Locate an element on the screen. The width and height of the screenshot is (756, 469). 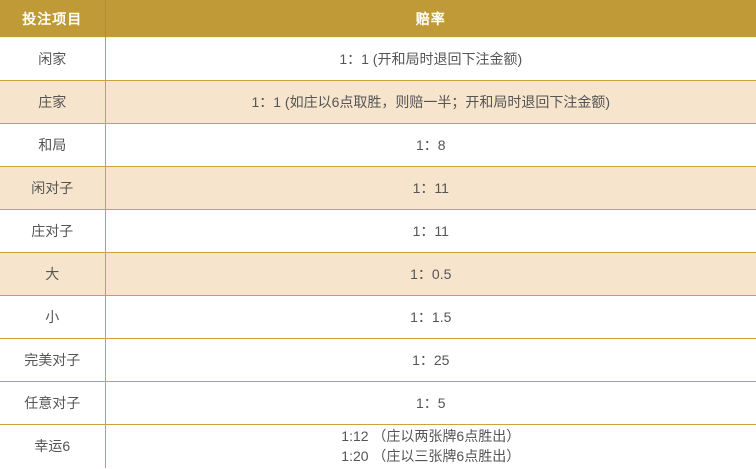
odds-cell: 1：25 is located at coordinates (430, 360).